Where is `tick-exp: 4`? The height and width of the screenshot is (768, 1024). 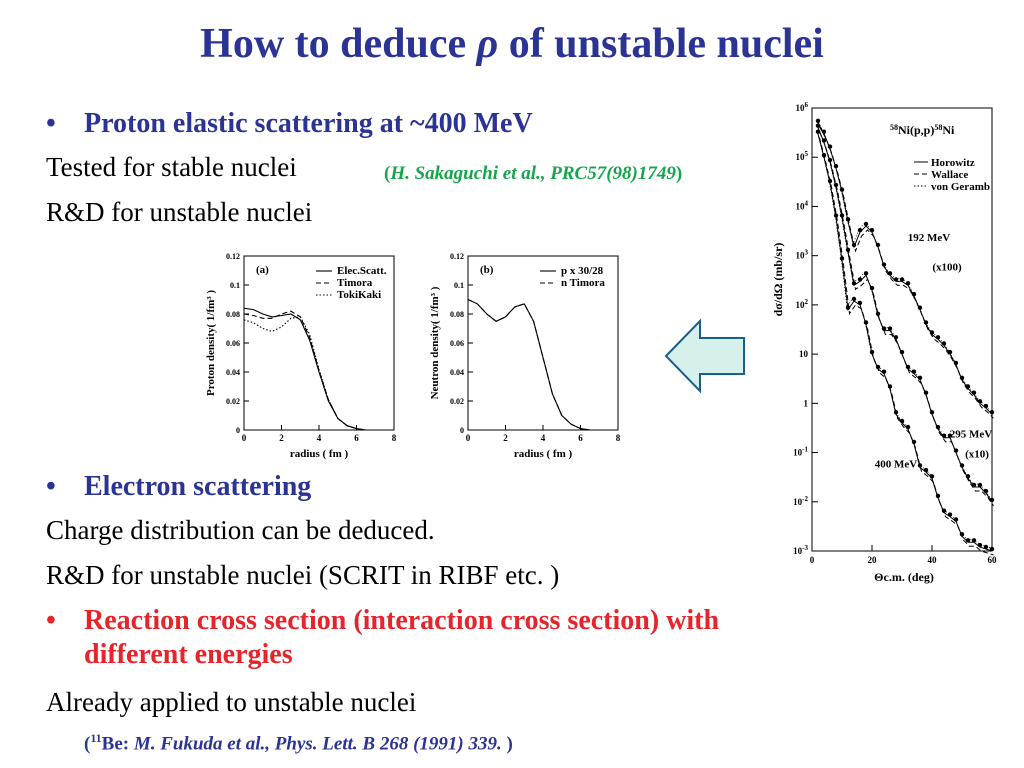 tick-exp: 4 is located at coordinates (807, 203).